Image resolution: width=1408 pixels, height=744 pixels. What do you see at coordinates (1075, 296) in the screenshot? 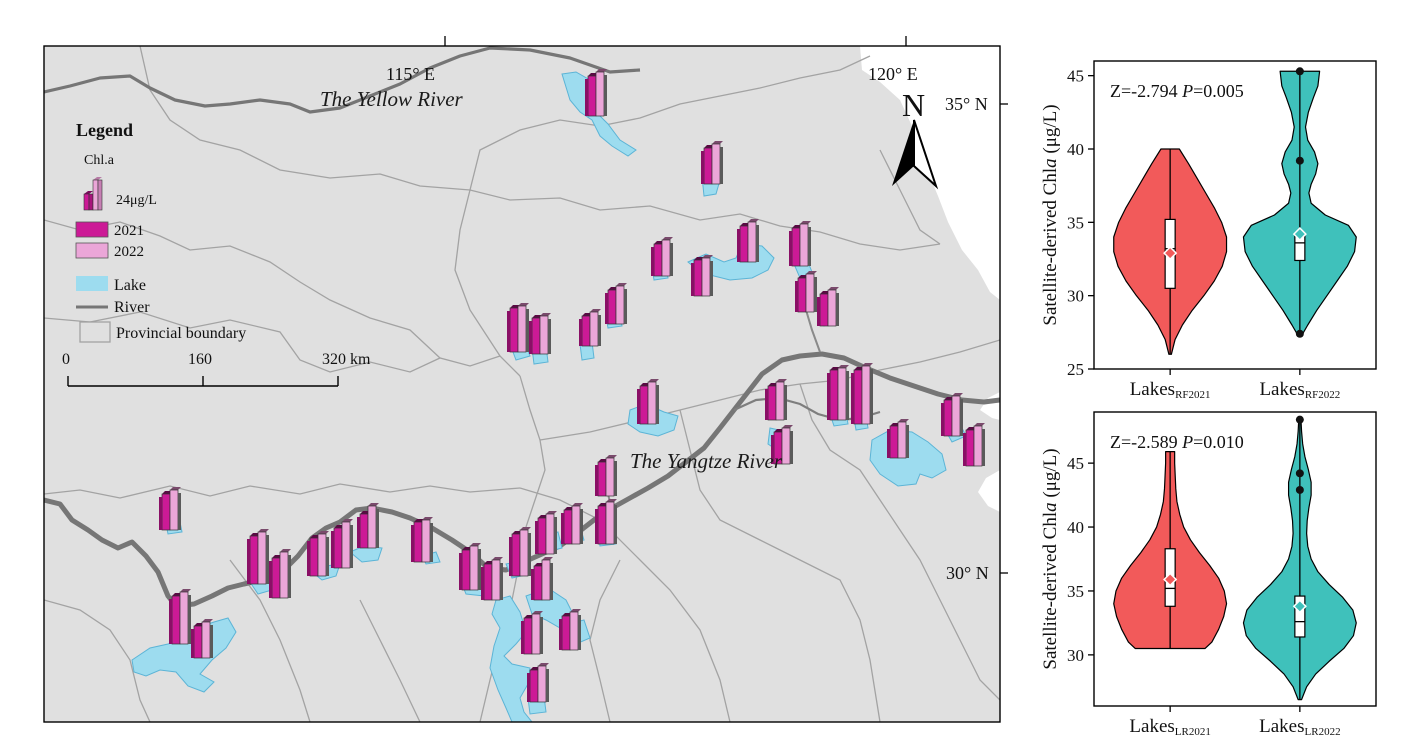
I see `y-tick-label: 30` at bounding box center [1075, 296].